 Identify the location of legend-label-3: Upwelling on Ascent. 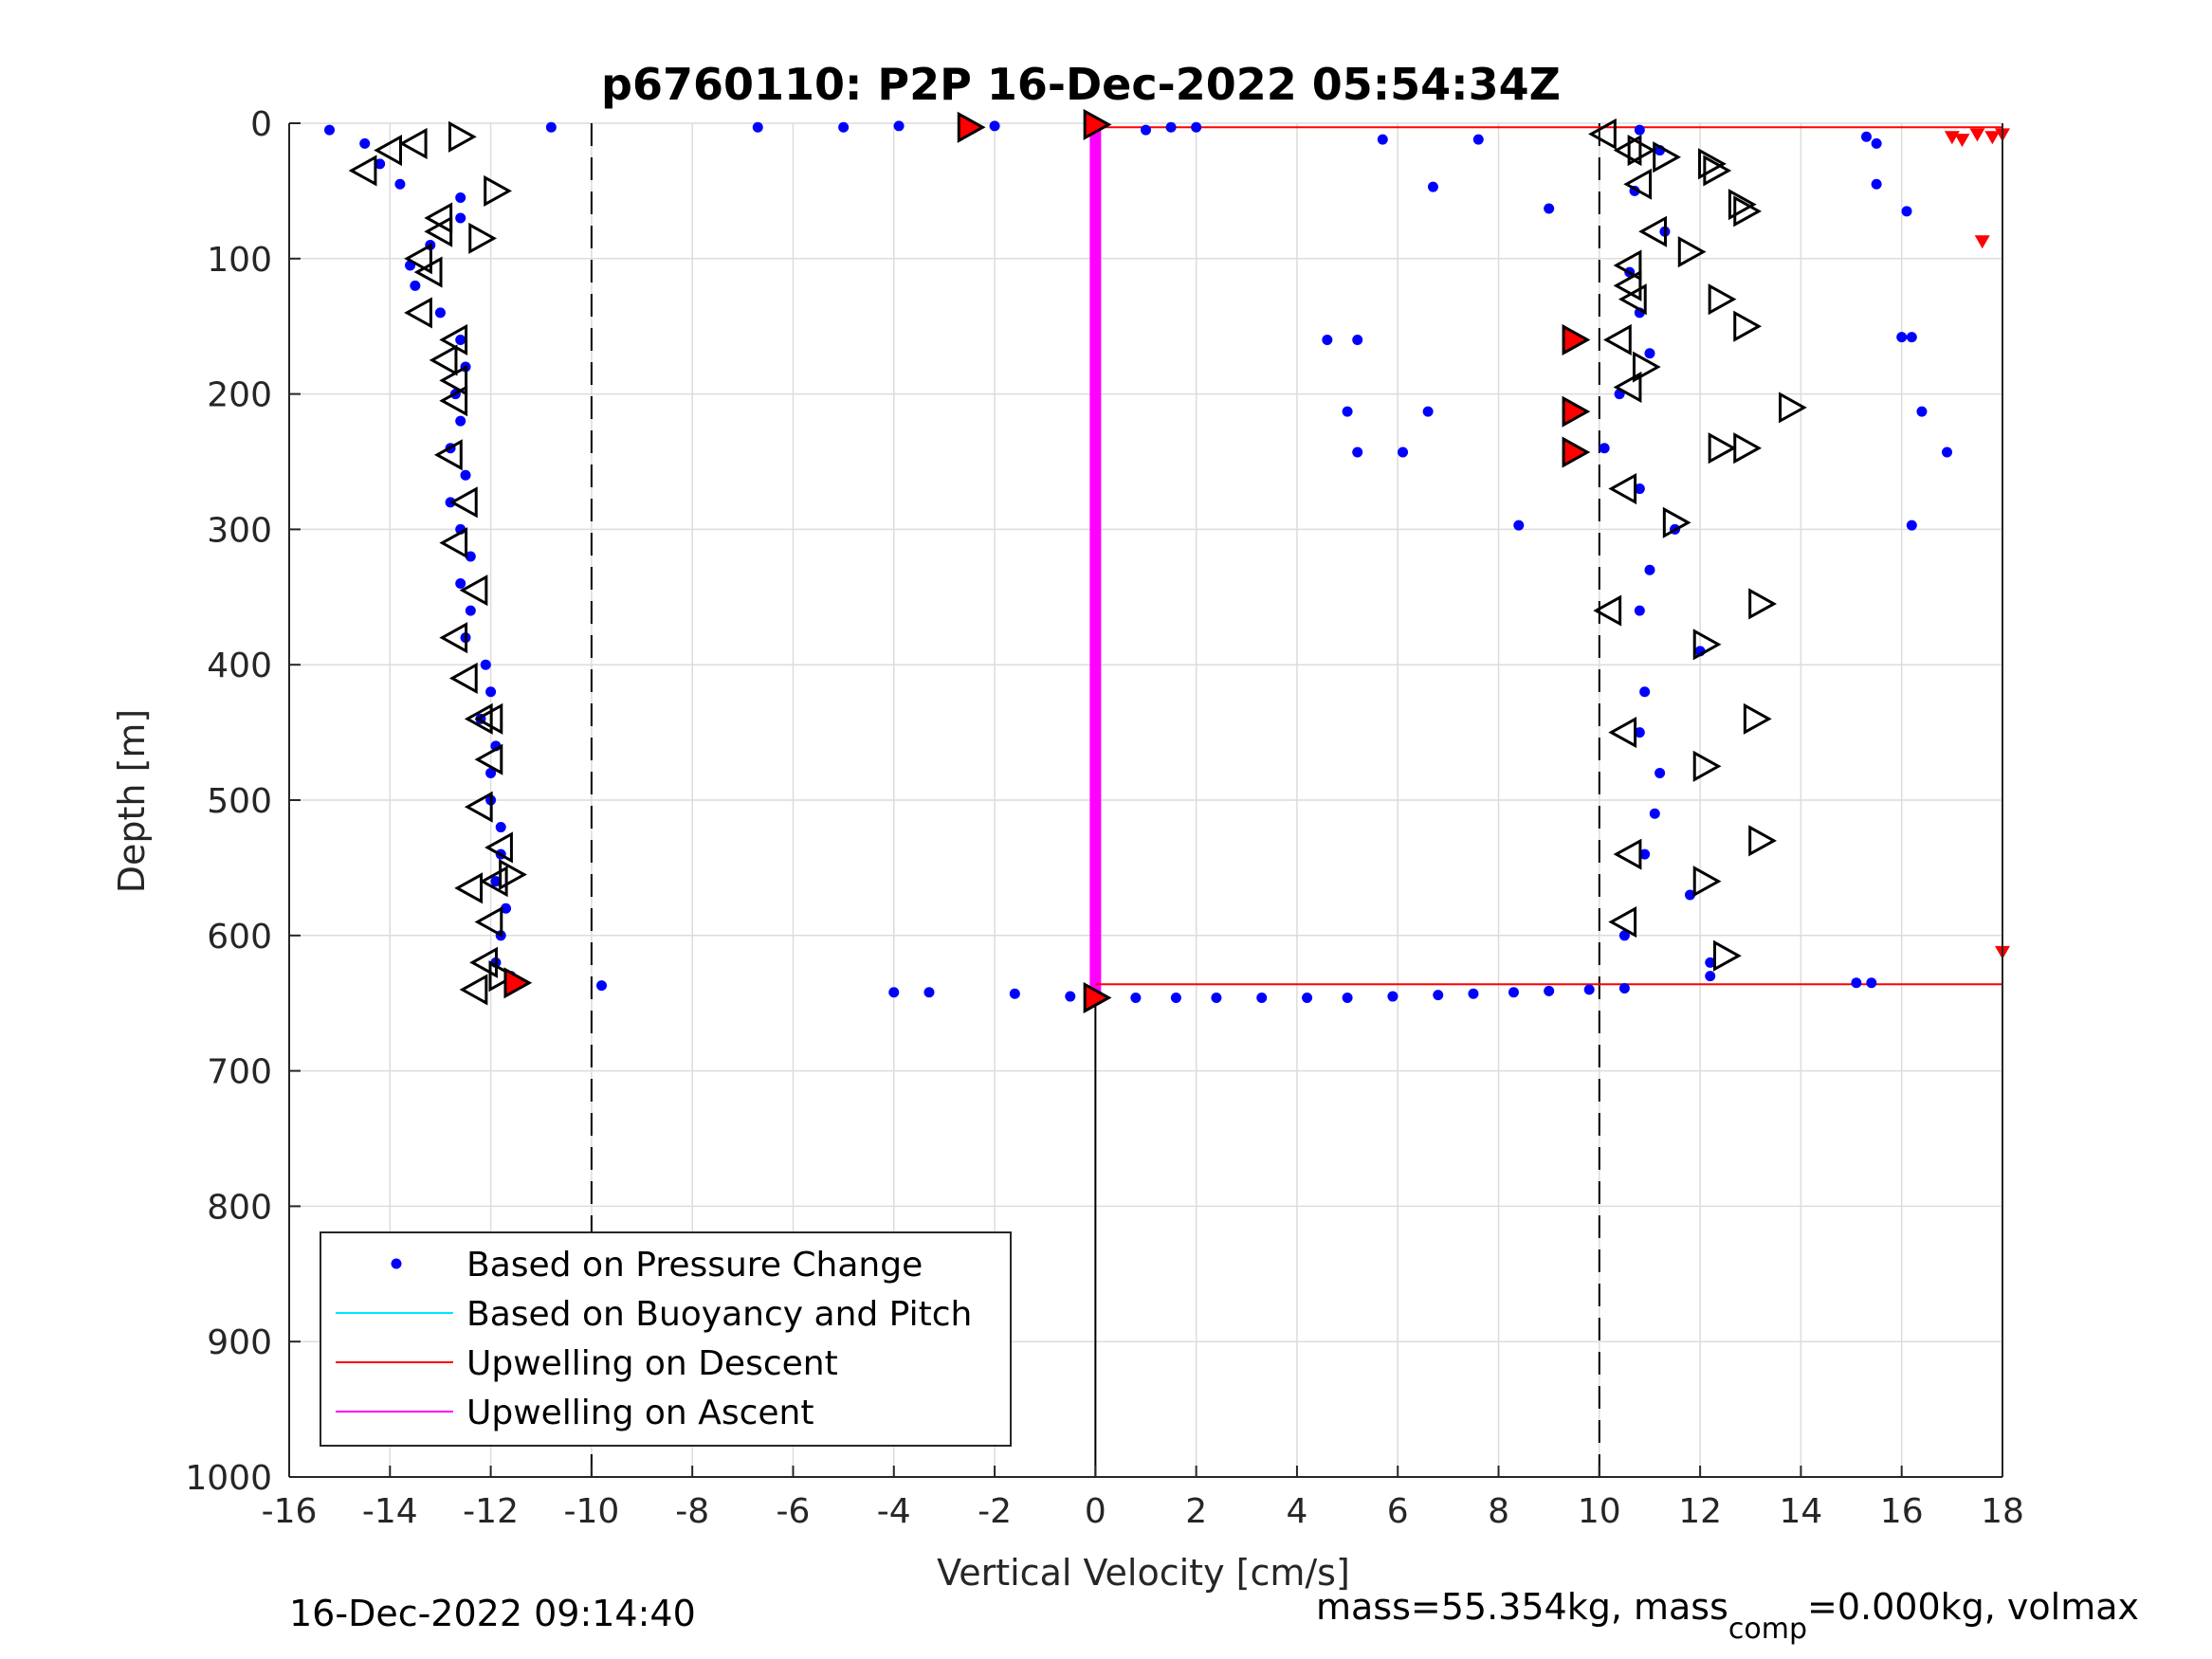
(640, 1413).